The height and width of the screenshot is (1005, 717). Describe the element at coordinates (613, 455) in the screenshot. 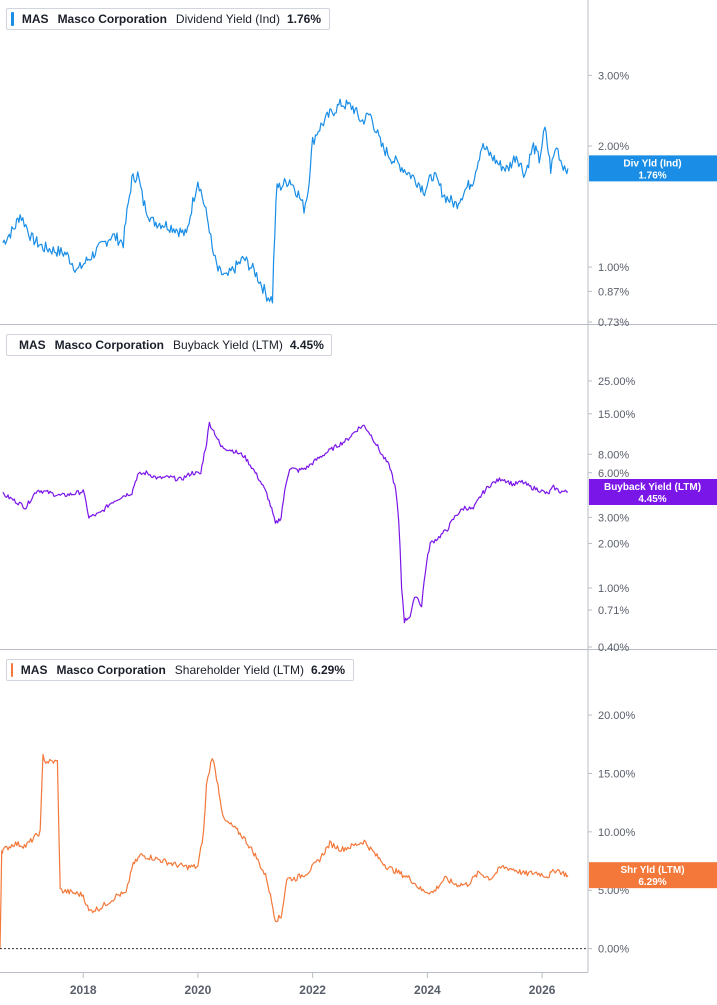

I see `y-tick-label: 8.00%` at that location.